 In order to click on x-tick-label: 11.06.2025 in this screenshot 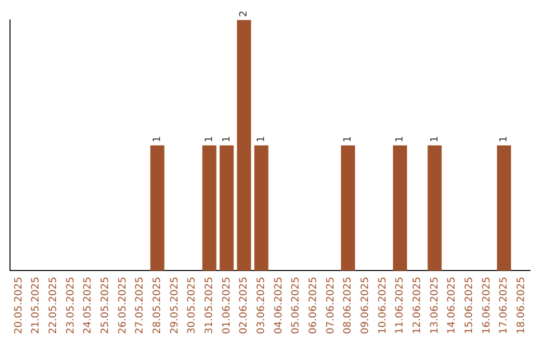, I will do `click(400, 305)`.